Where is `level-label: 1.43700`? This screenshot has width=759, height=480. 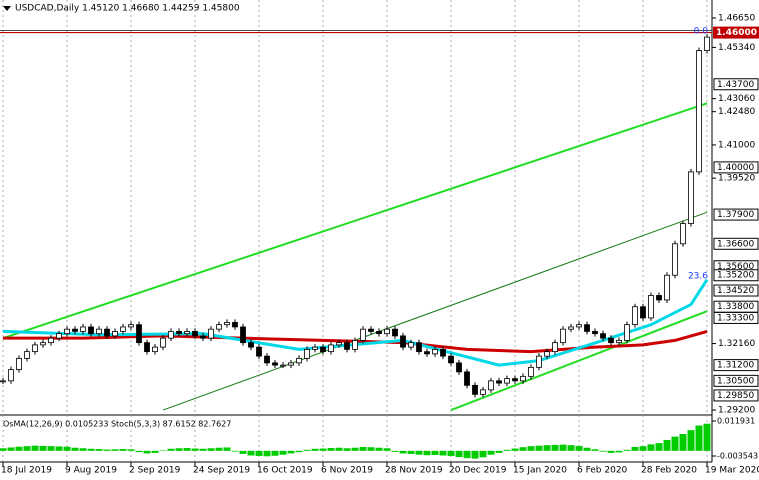 level-label: 1.43700 is located at coordinates (735, 85).